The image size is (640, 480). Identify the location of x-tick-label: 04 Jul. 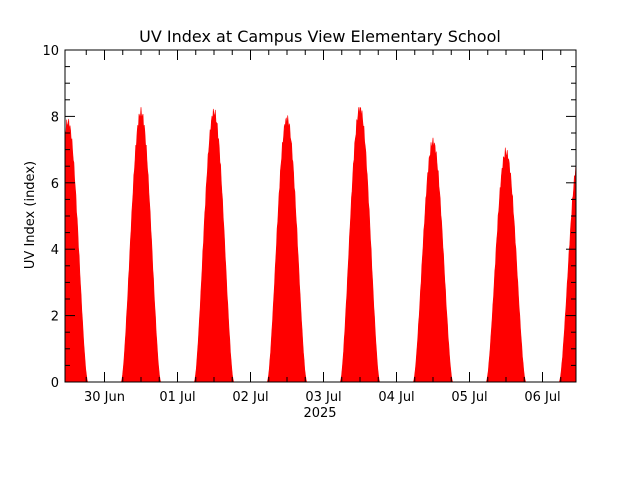
(396, 397).